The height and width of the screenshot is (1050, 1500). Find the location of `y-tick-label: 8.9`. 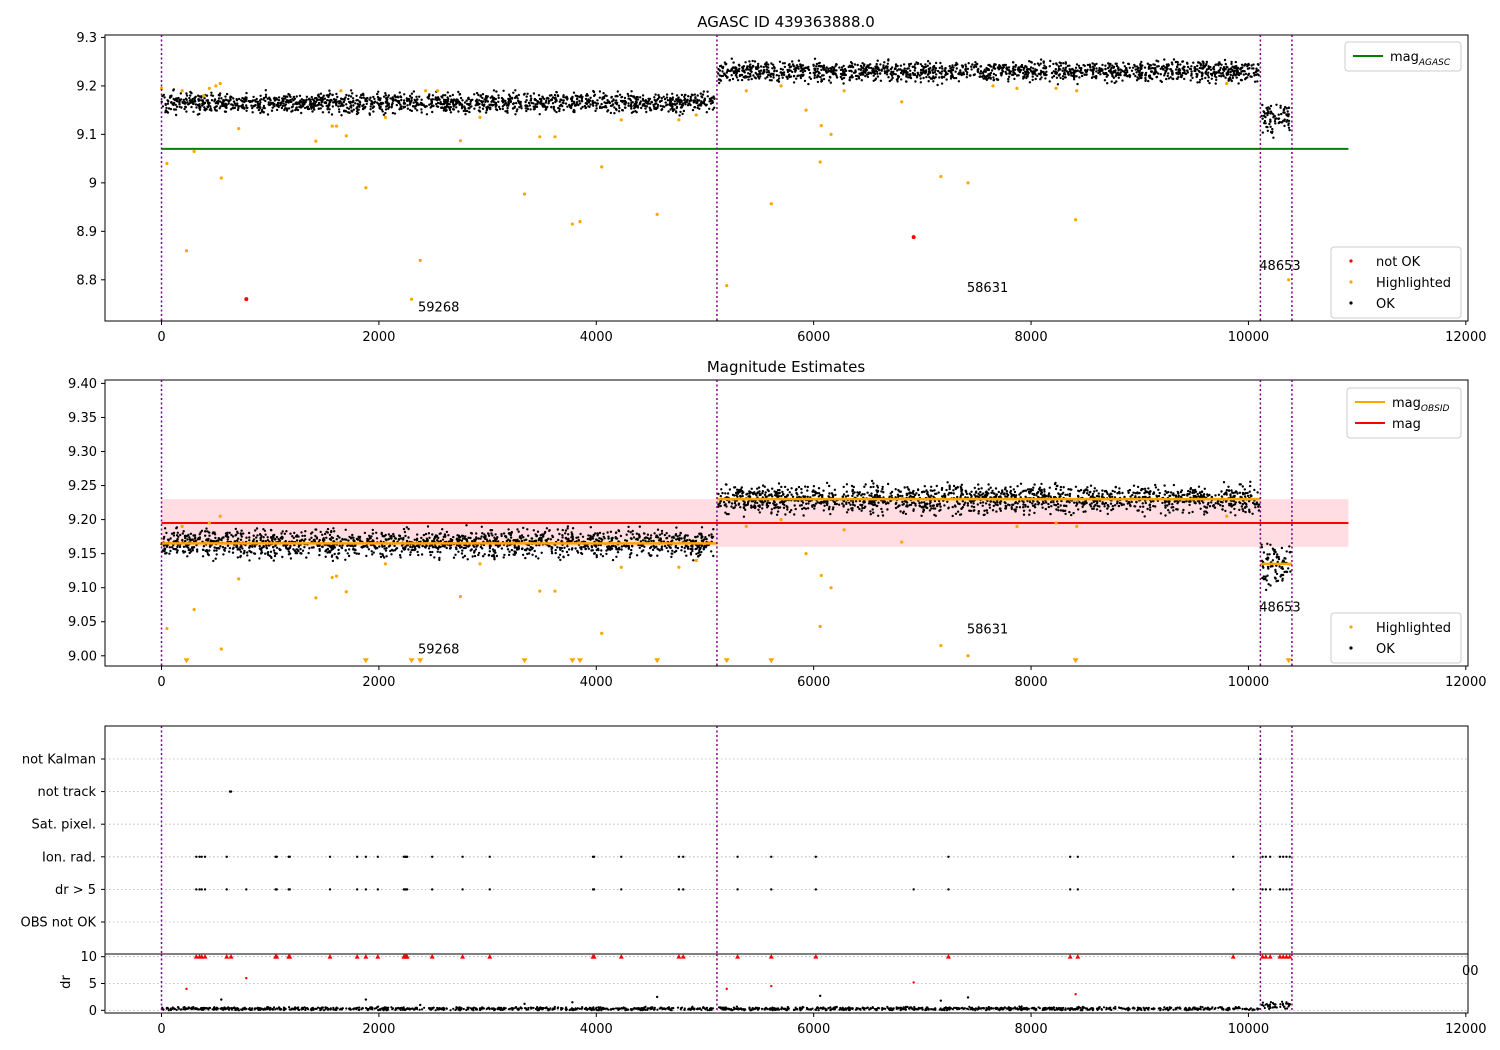

y-tick-label: 8.9 is located at coordinates (86, 232).